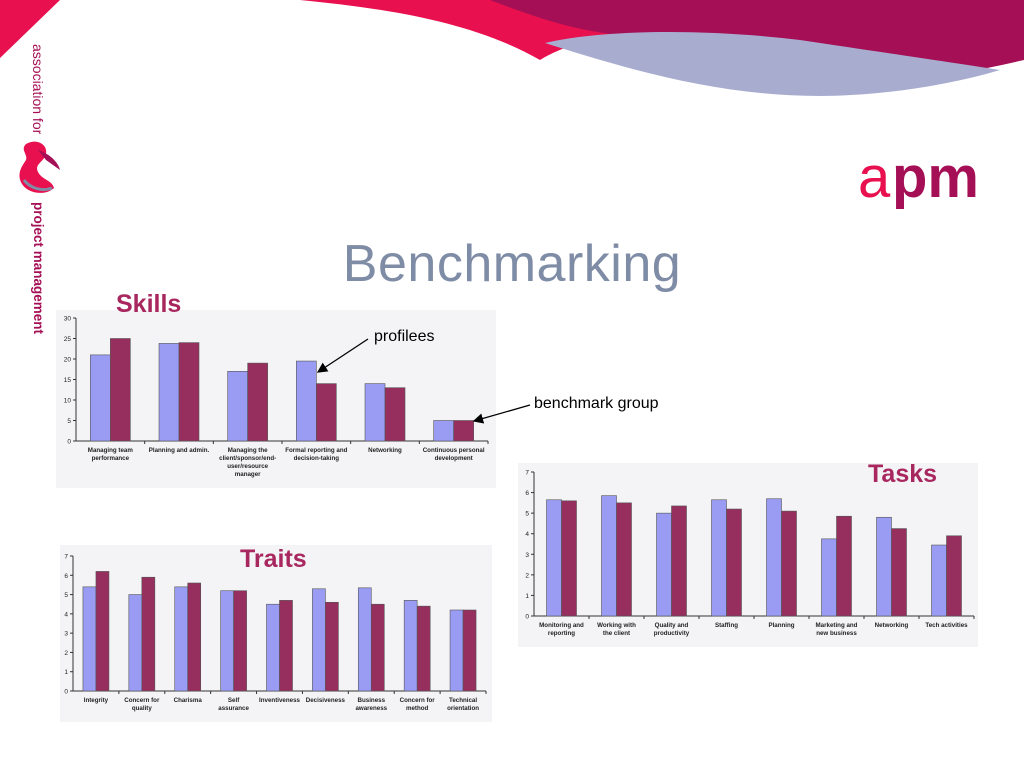 The width and height of the screenshot is (1024, 768). What do you see at coordinates (68, 319) in the screenshot?
I see `y-tick-label: 30` at bounding box center [68, 319].